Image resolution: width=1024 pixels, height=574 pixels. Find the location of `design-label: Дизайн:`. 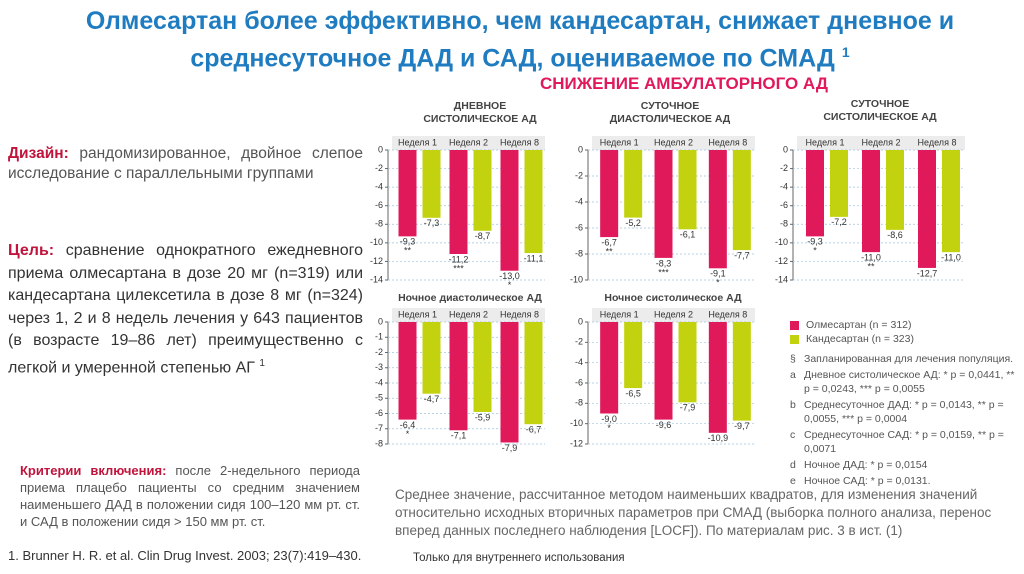

design-label: Дизайн: is located at coordinates (38, 153).